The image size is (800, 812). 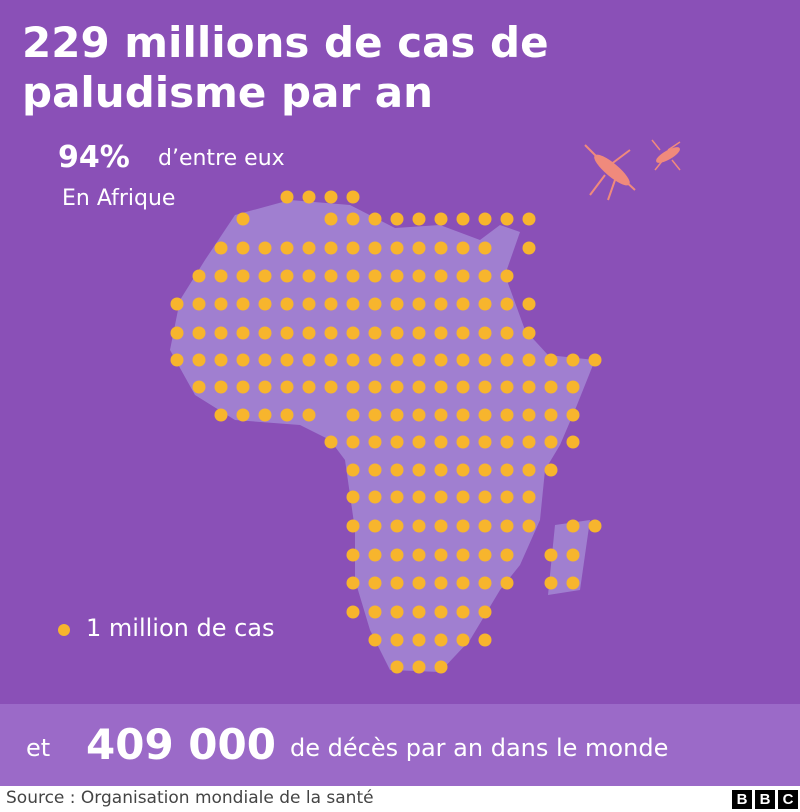 I want to click on logo-letter: B, so click(x=742, y=799).